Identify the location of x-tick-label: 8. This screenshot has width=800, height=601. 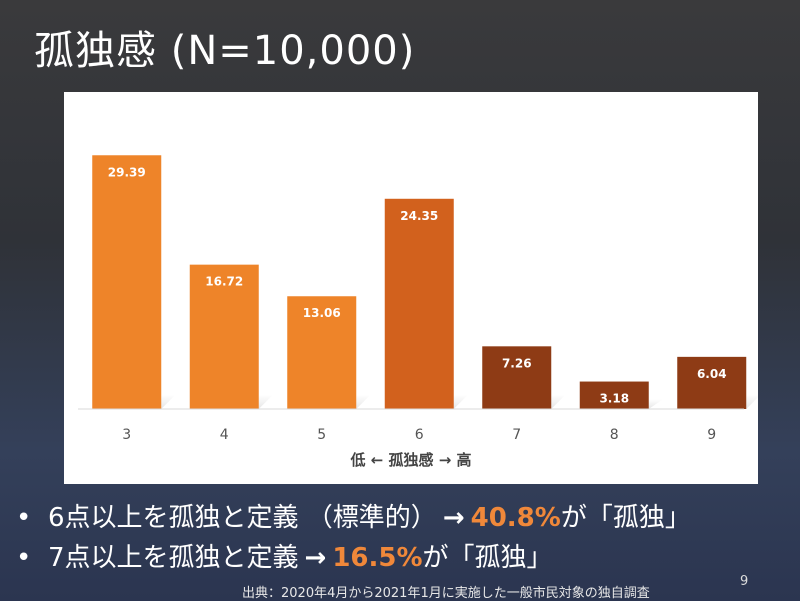
(614, 435).